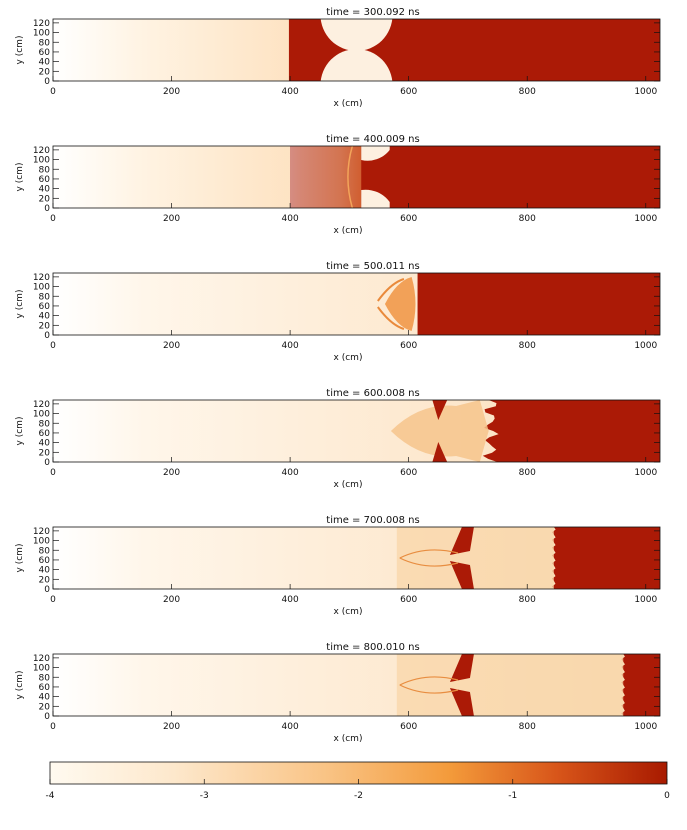 The image size is (687, 830). I want to click on panel-title: time = 600.008 ns, so click(372, 393).